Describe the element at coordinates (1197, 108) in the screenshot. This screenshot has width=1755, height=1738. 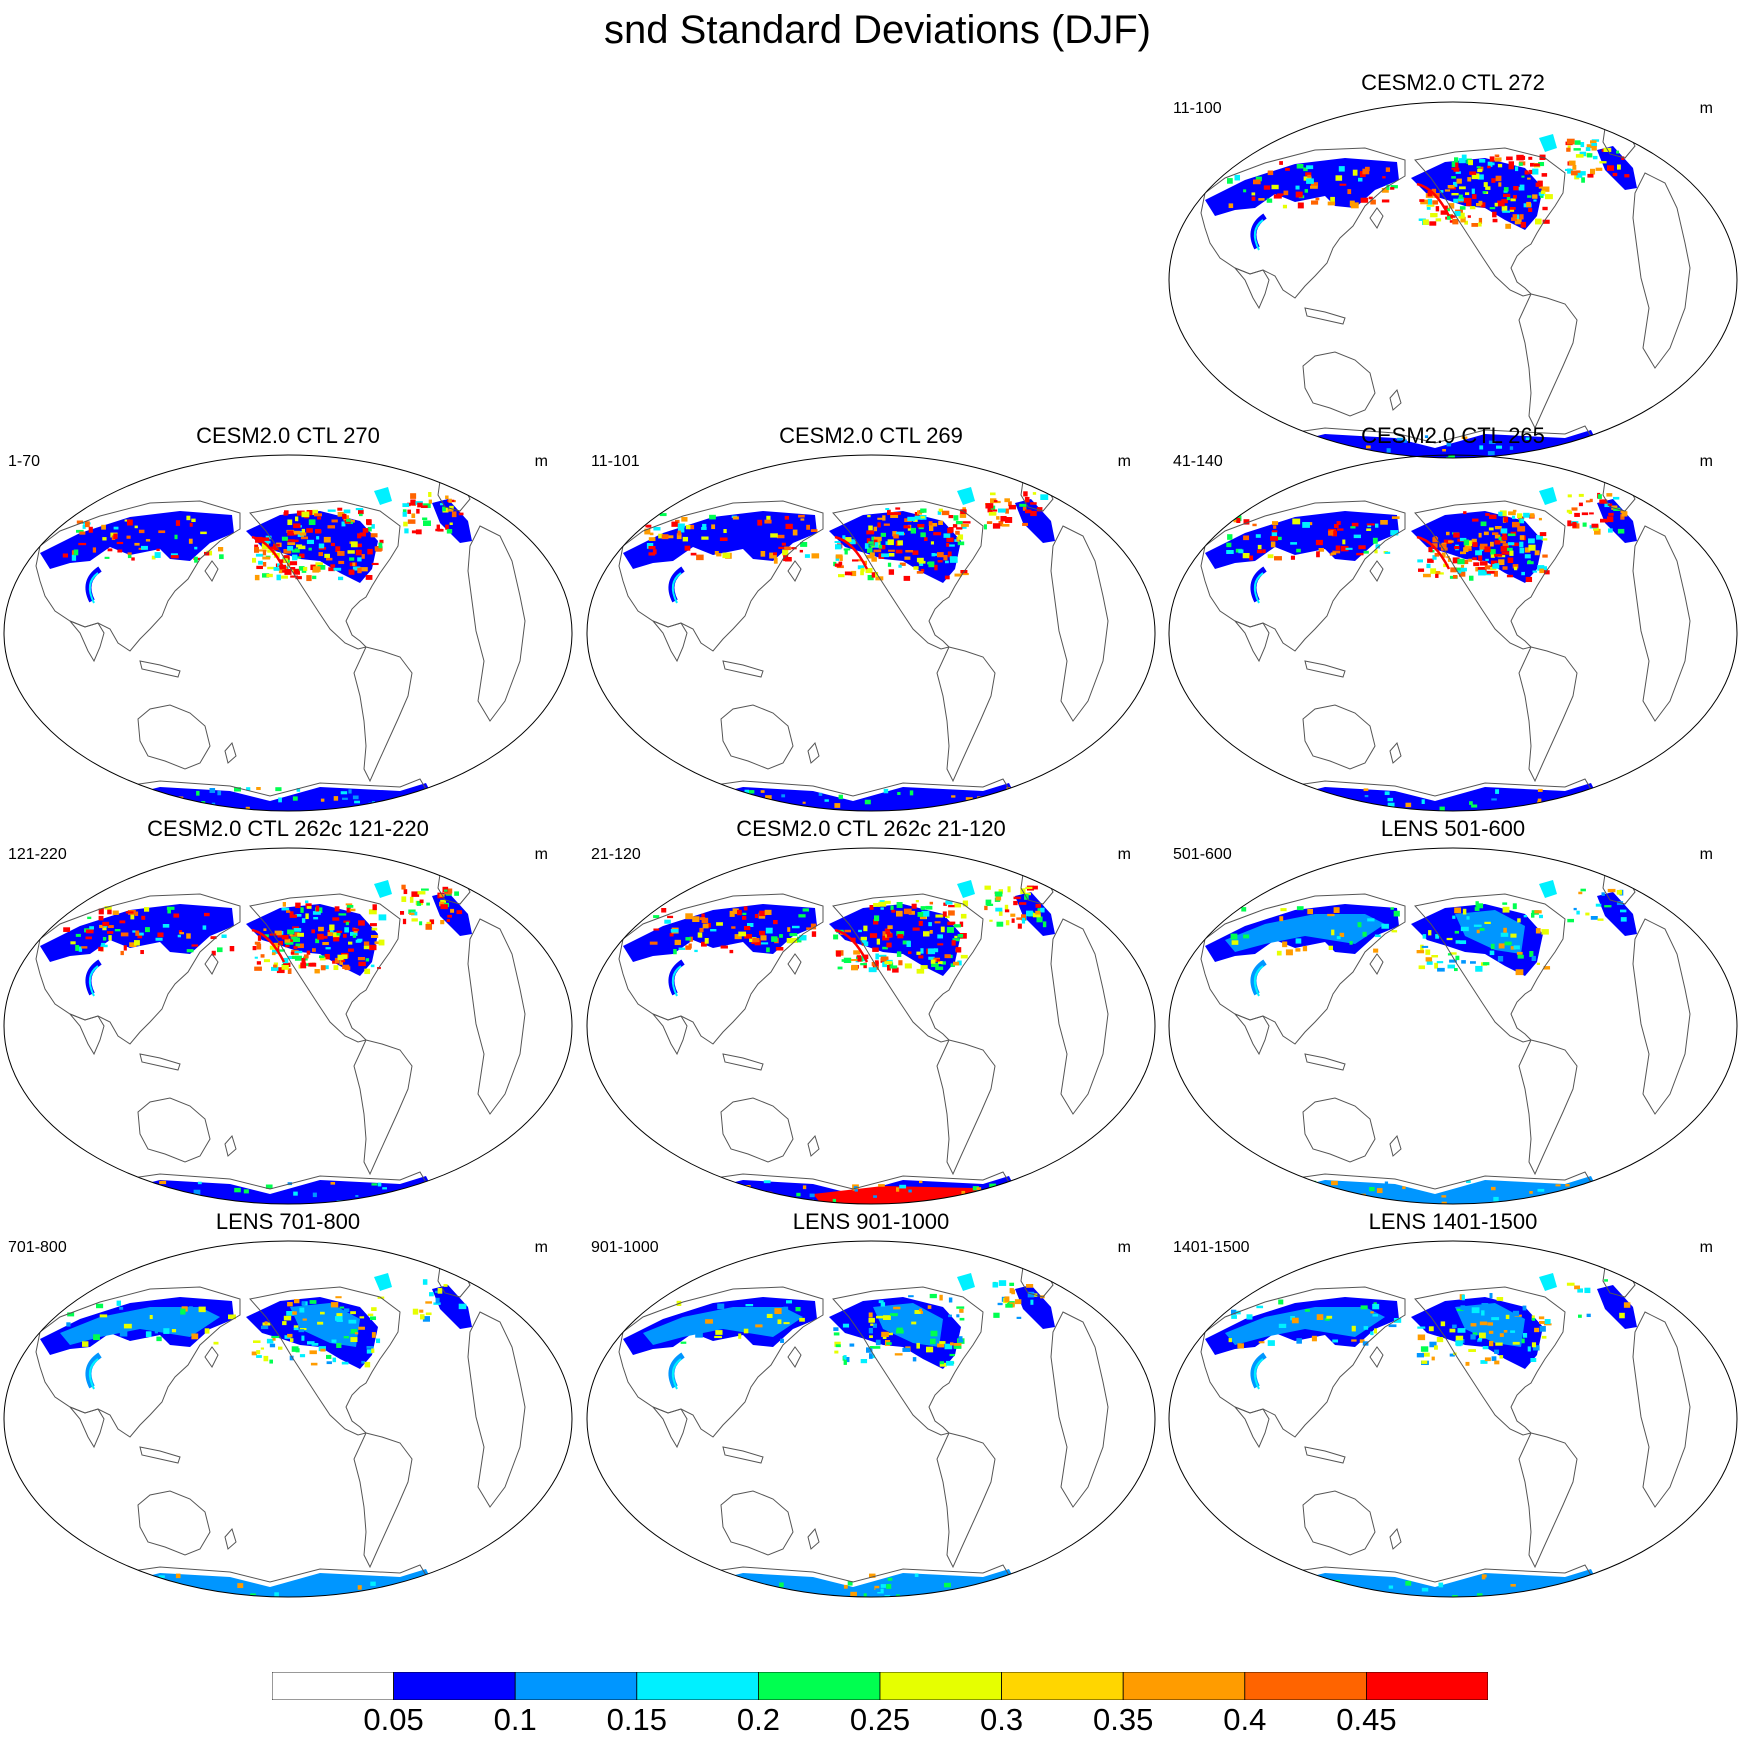
I see `panel-year-range: 11-100` at that location.